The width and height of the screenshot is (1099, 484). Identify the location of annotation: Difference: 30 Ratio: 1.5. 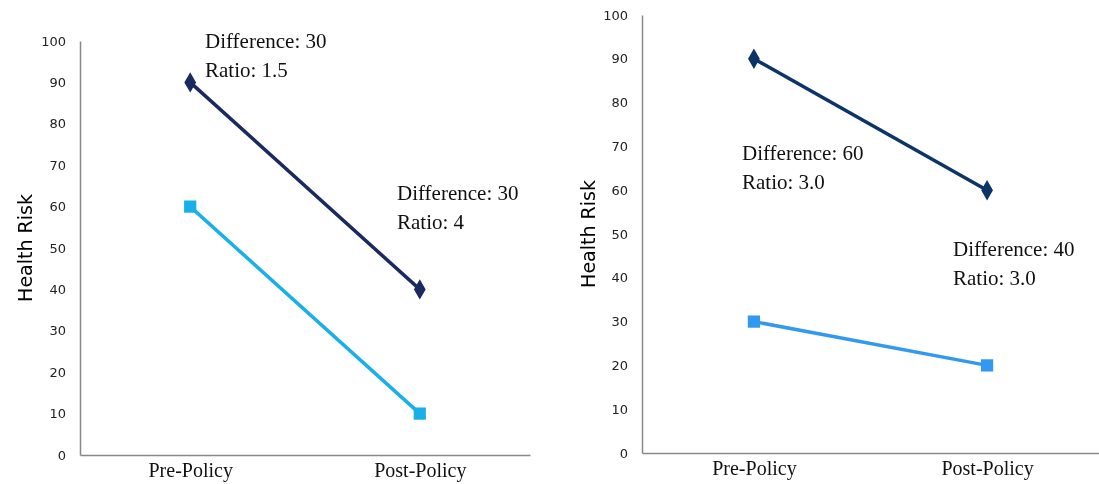
(266, 55).